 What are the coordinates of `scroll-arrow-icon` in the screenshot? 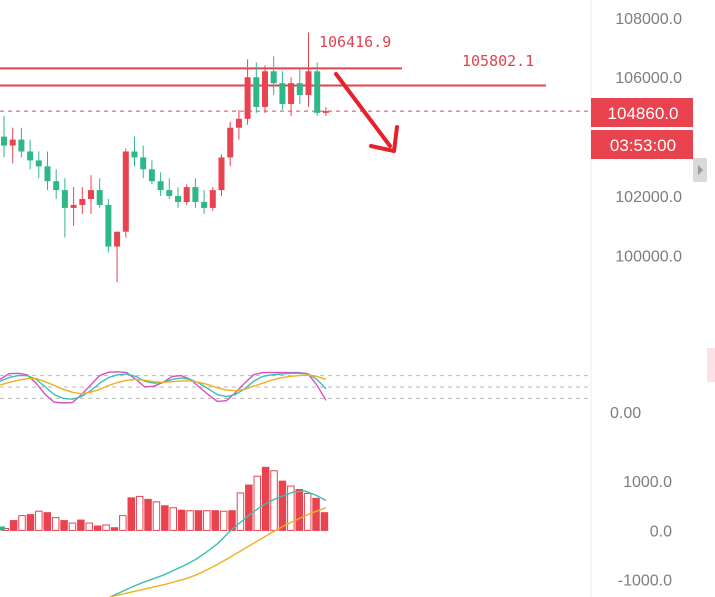 It's located at (700, 170).